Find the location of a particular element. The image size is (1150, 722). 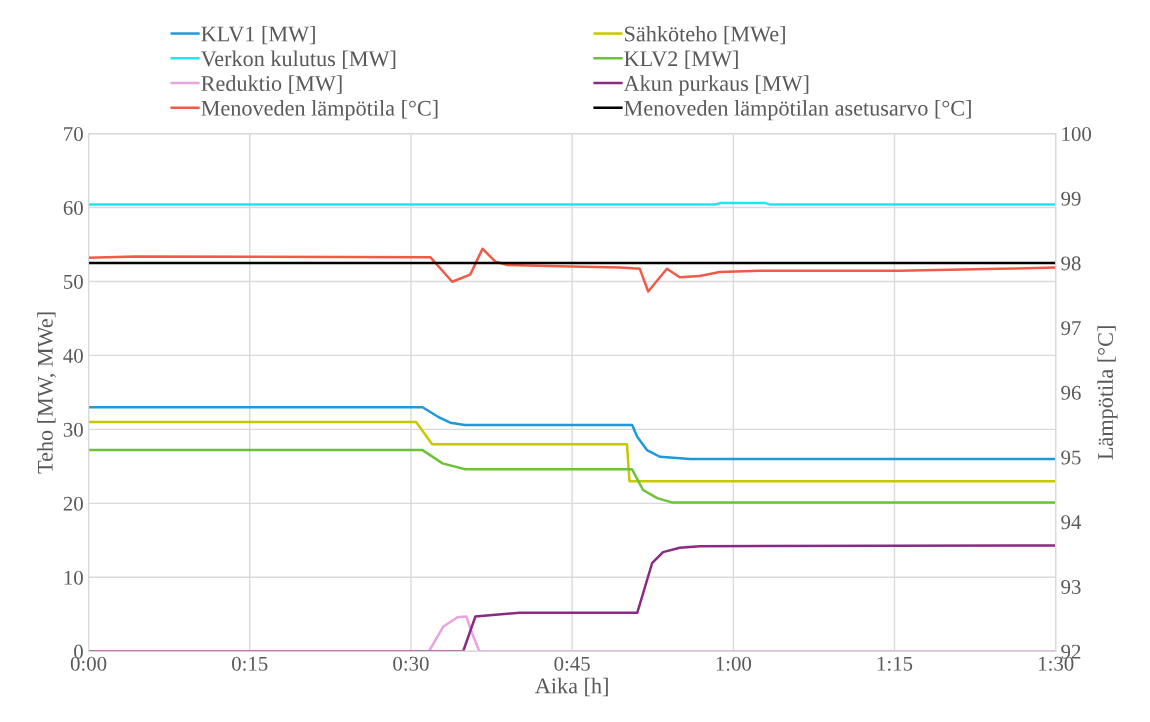

x-tick-label: 1:15 is located at coordinates (895, 663).